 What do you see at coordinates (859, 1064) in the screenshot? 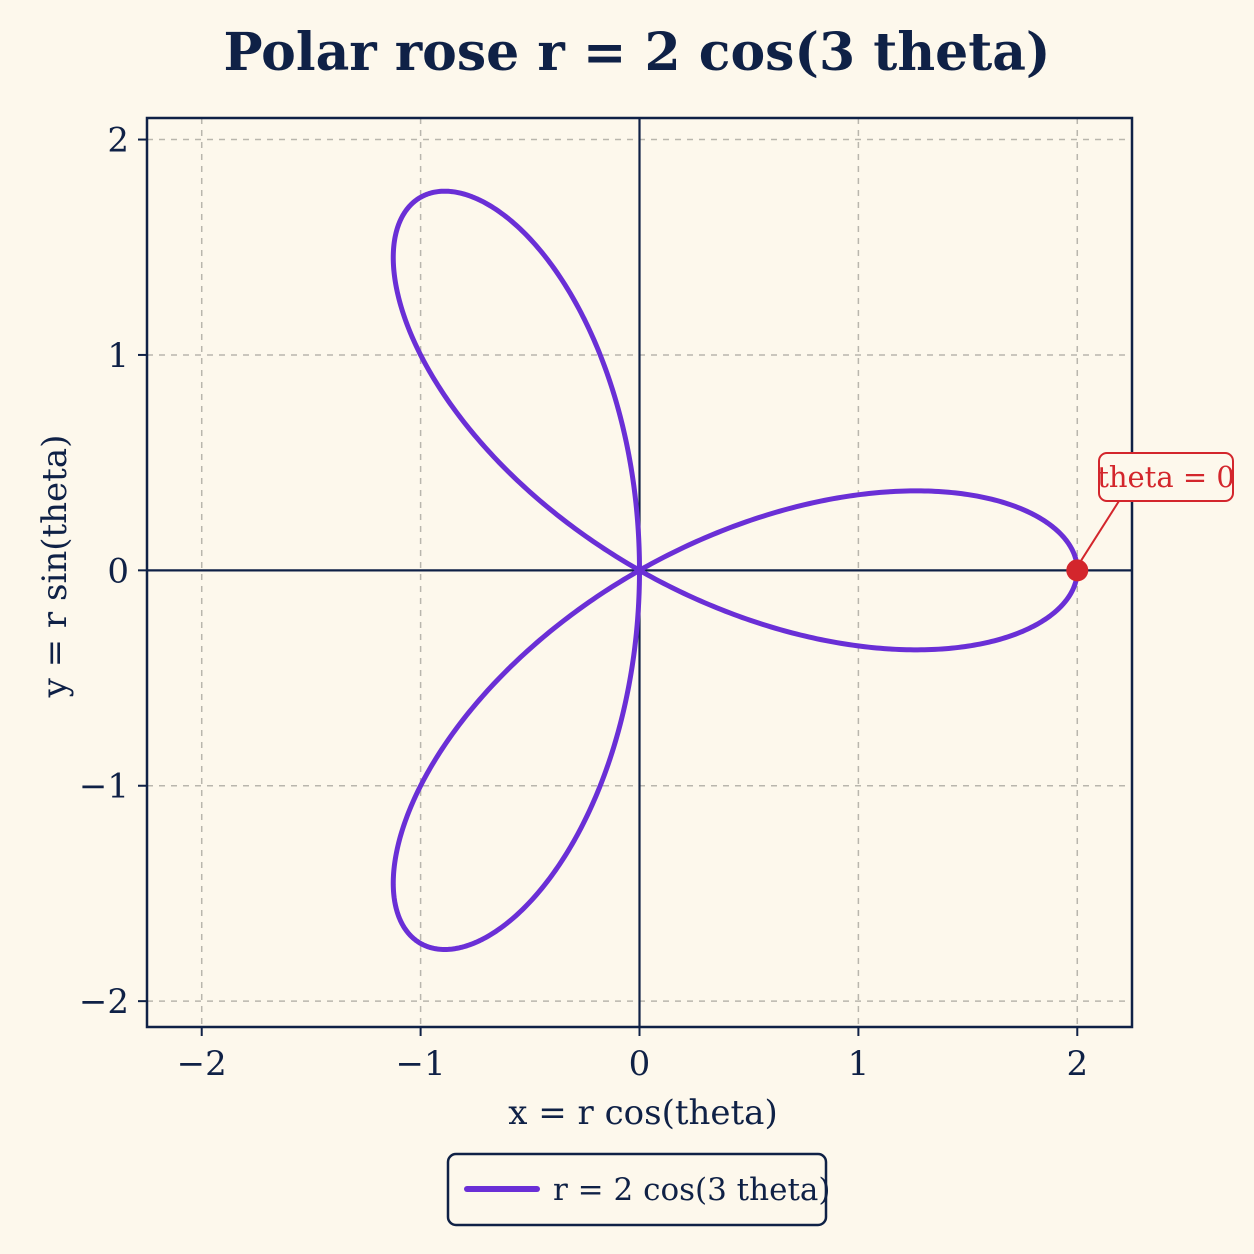
I see `x-tick-label: 1` at bounding box center [859, 1064].